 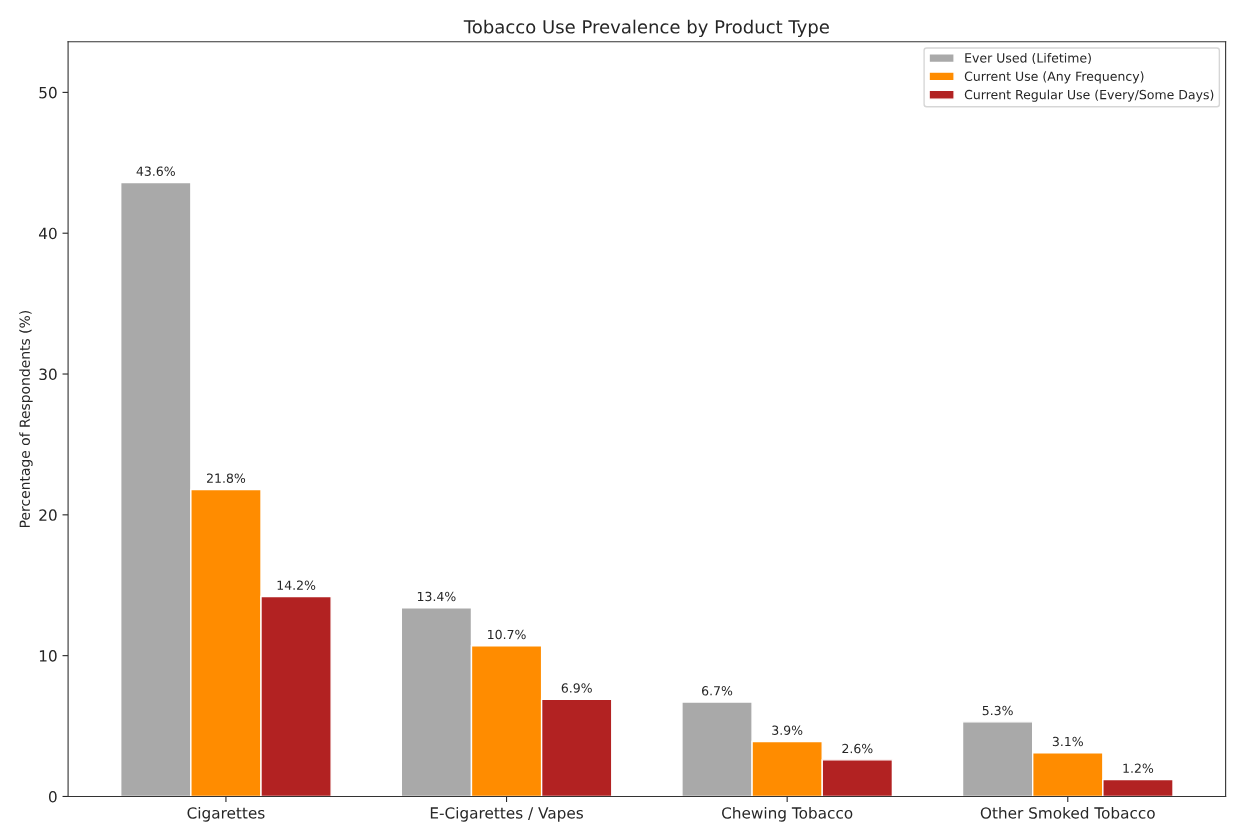 What do you see at coordinates (1138, 768) in the screenshot?
I see `data-label: 1.2%` at bounding box center [1138, 768].